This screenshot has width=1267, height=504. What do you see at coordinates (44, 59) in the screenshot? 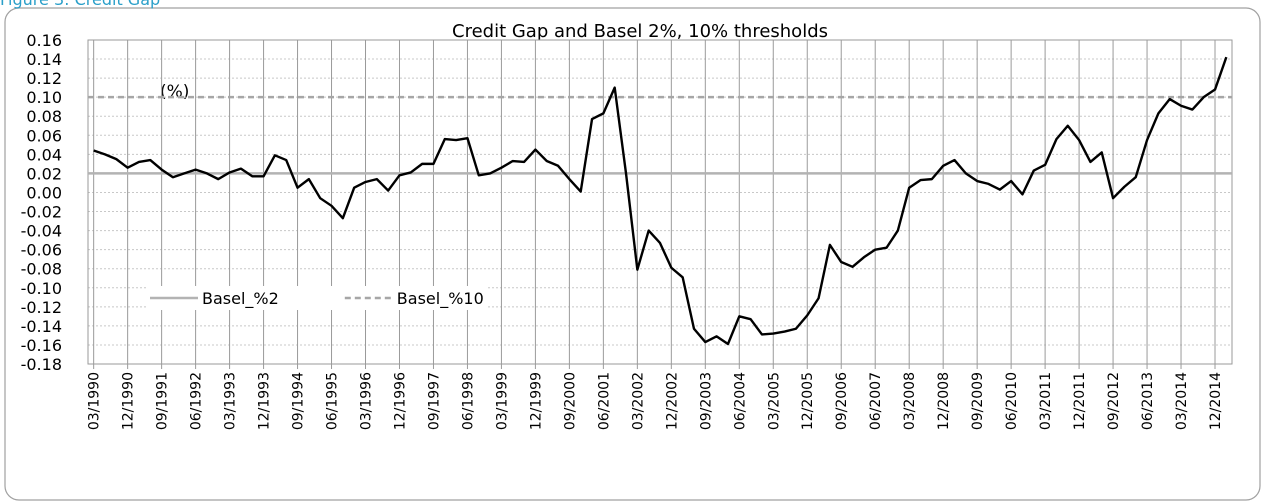
I see `y-tick-label: 0.14` at bounding box center [44, 59].